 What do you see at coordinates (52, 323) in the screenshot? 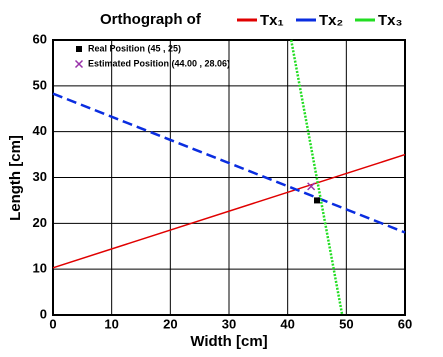
I see `x-tick-label: 0` at bounding box center [52, 323].